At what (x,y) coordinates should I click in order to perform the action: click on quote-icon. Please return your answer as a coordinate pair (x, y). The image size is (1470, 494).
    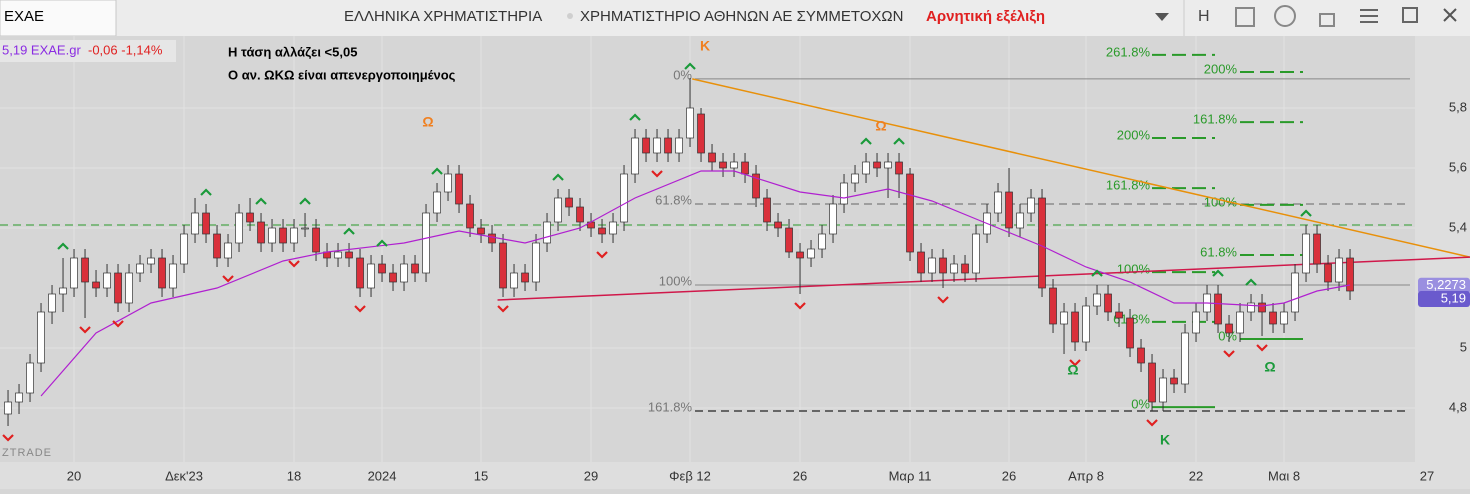
    Looking at the image, I should click on (1285, 16).